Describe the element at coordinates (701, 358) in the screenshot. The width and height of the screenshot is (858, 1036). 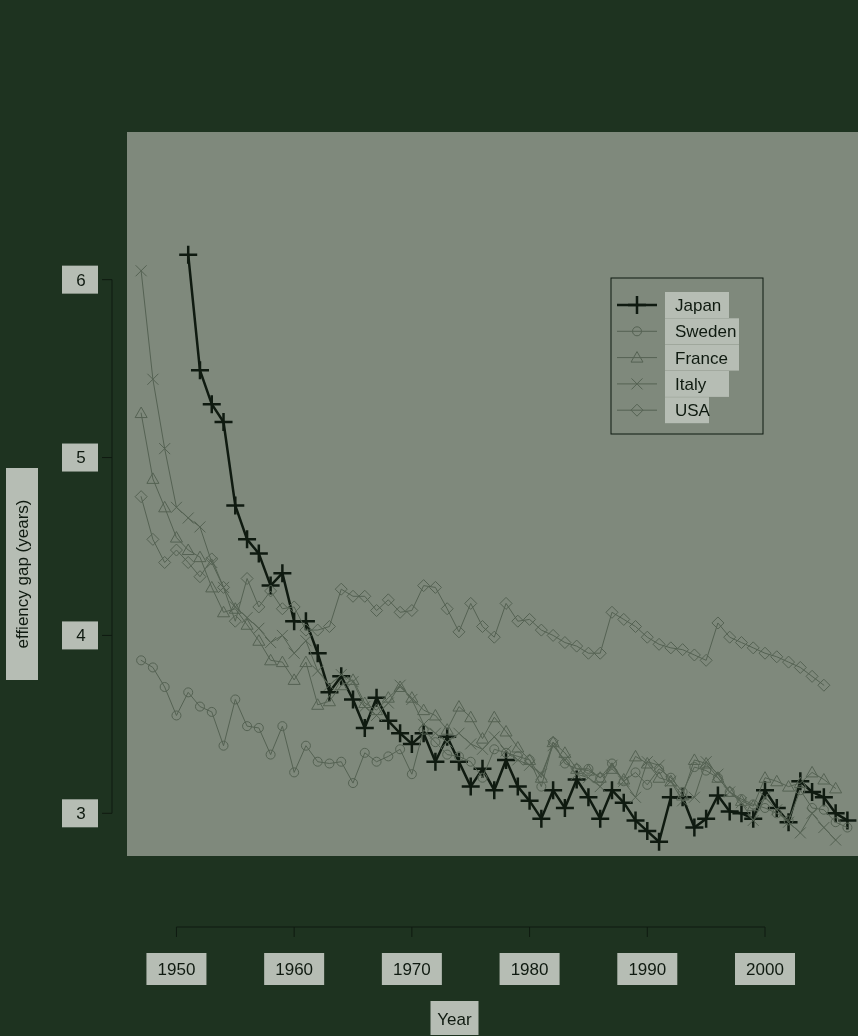
I see `legend-label: France` at that location.